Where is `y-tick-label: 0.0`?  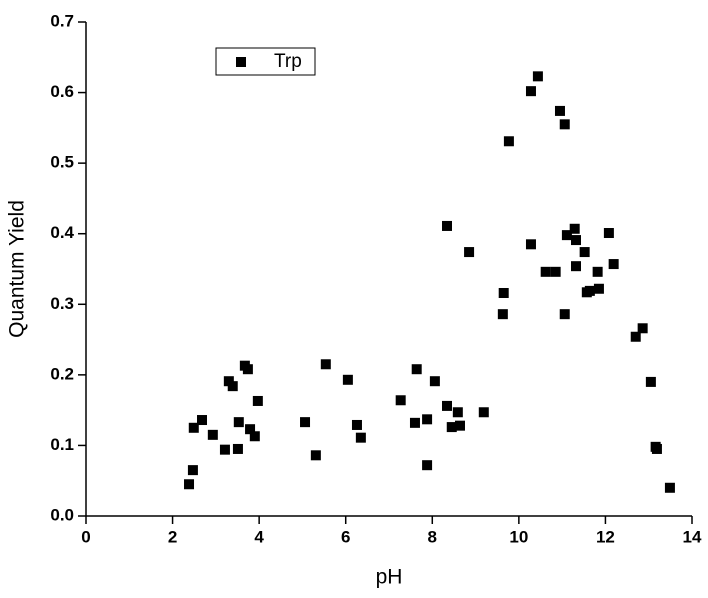
y-tick-label: 0.0 is located at coordinates (62, 514).